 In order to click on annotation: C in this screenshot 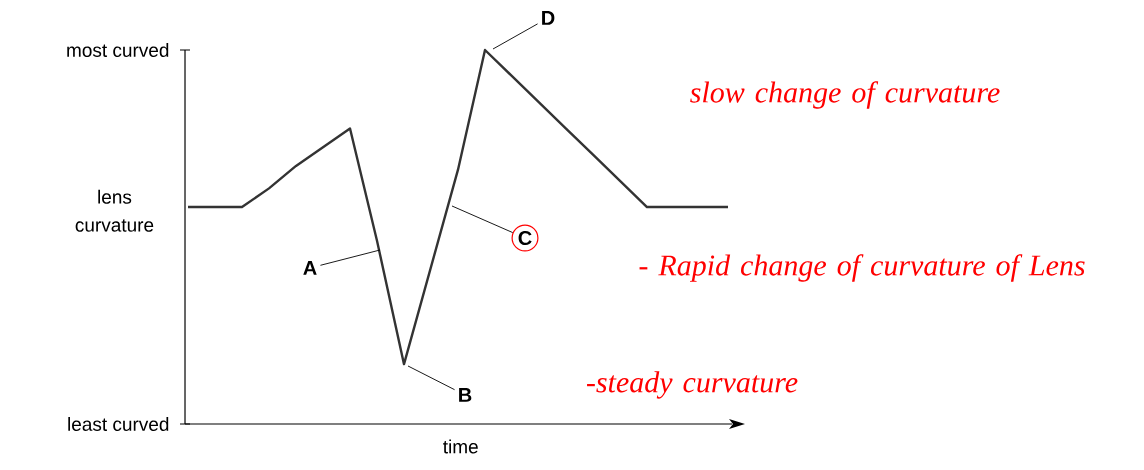, I will do `click(525, 238)`.